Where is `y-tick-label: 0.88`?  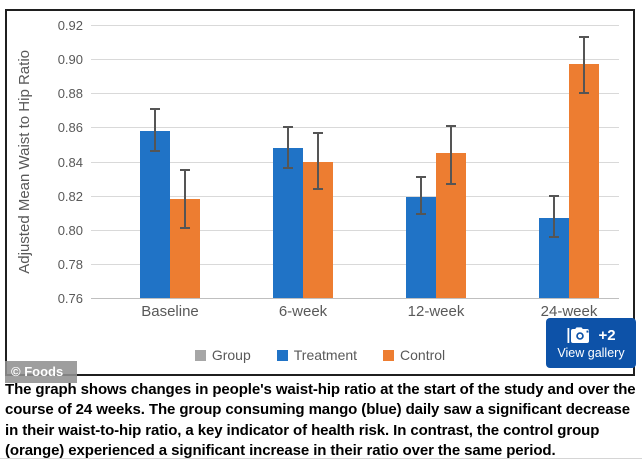 y-tick-label: 0.88 is located at coordinates (70, 94).